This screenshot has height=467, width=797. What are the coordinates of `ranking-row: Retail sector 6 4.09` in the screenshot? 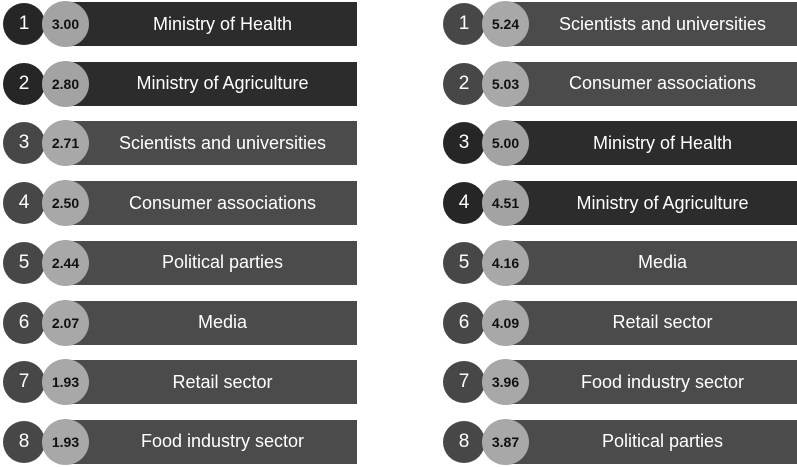 It's located at (618, 322).